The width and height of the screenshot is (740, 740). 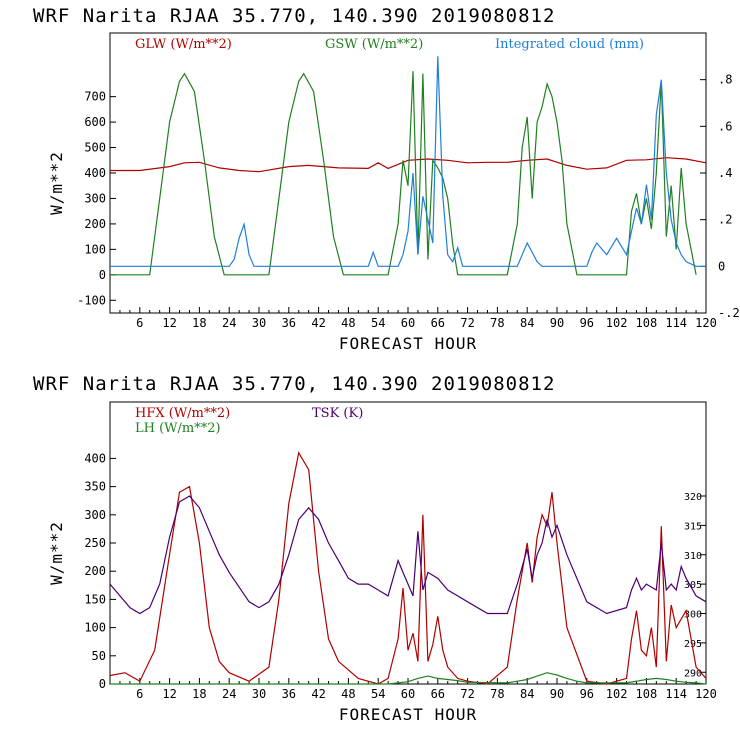 What do you see at coordinates (408, 165) in the screenshot?
I see `series-line-glw` at bounding box center [408, 165].